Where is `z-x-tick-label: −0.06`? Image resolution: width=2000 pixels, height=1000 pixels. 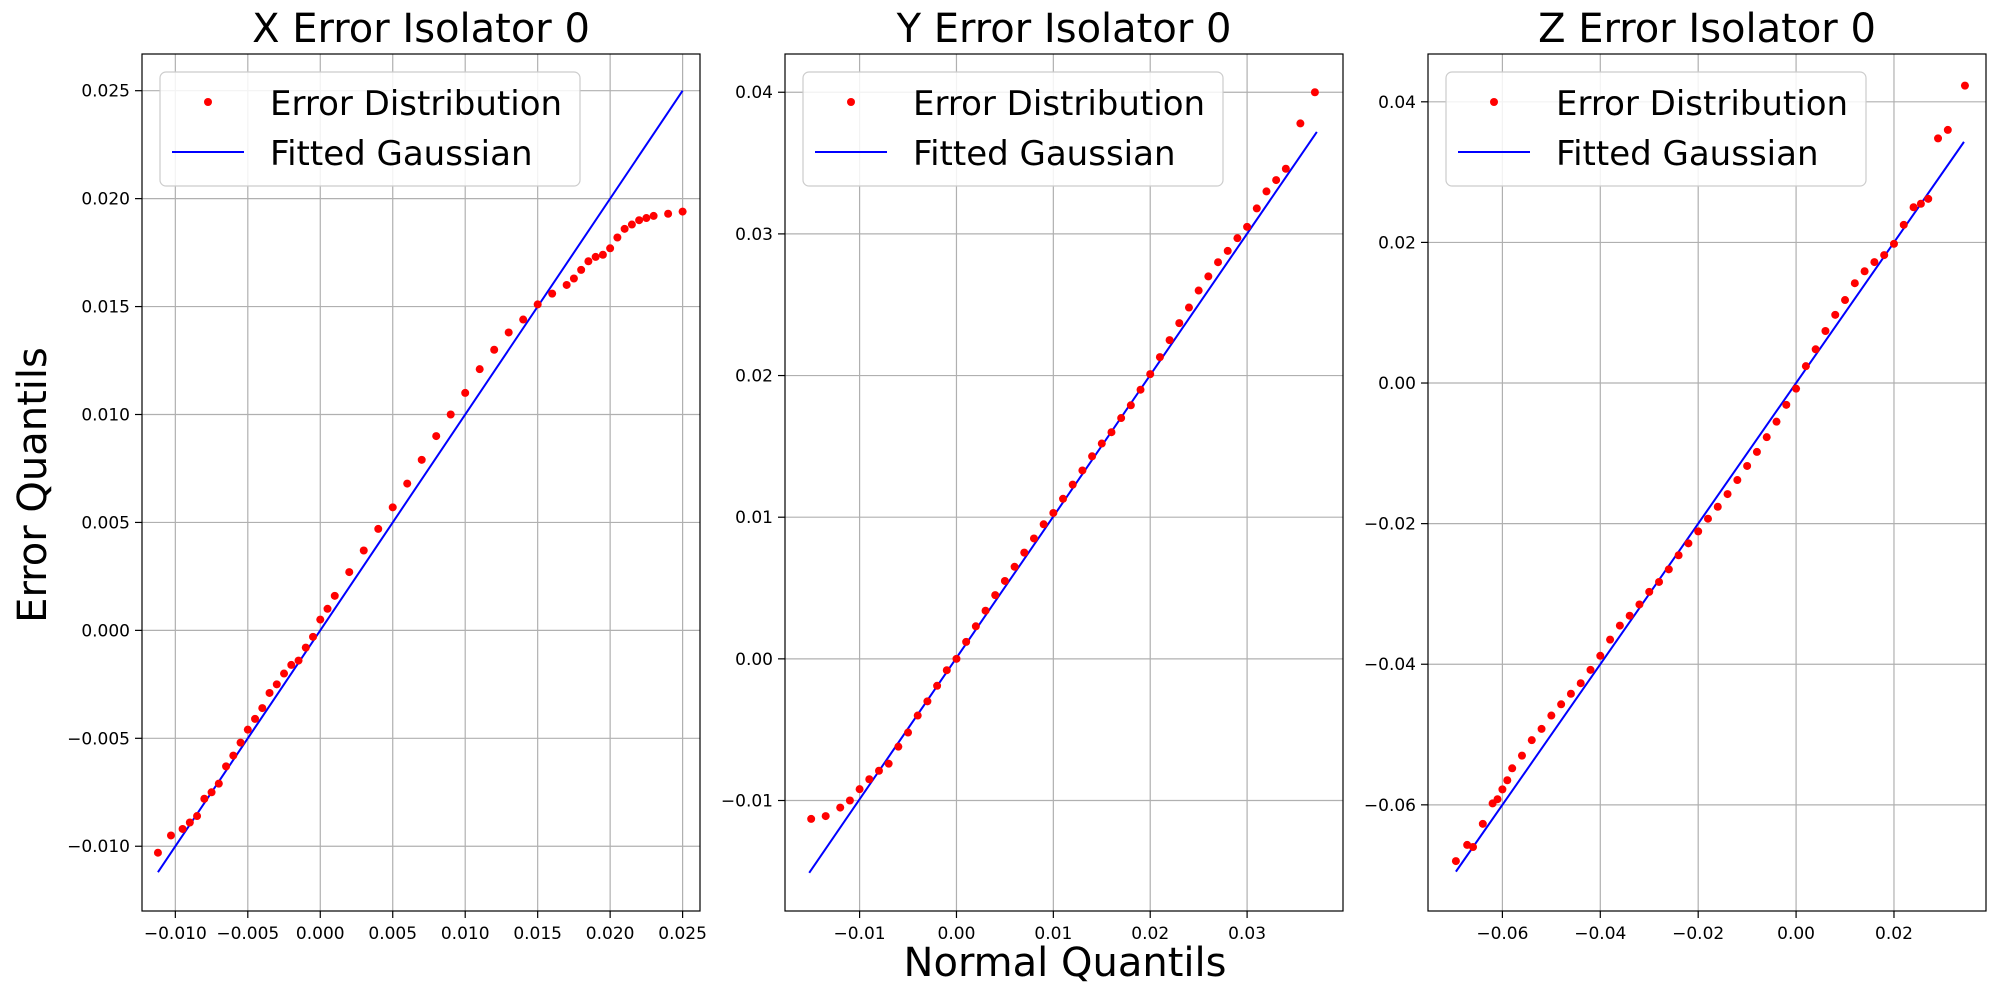
z-x-tick-label: −0.06 is located at coordinates (1502, 934).